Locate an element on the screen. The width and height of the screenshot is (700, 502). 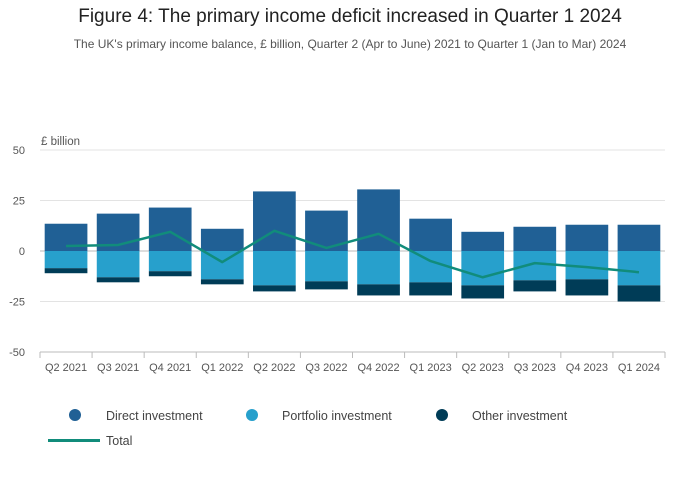
x-tick-label: Q1 2023 is located at coordinates (431, 368).